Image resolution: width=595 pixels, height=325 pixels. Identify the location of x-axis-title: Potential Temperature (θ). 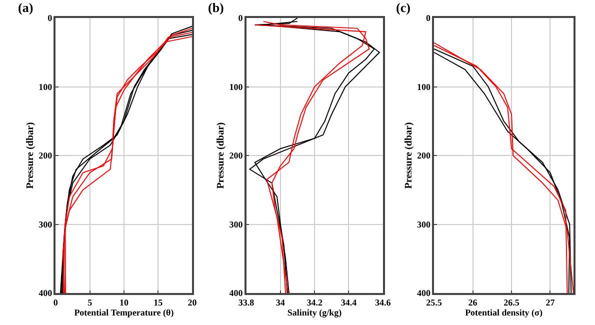
(124, 313).